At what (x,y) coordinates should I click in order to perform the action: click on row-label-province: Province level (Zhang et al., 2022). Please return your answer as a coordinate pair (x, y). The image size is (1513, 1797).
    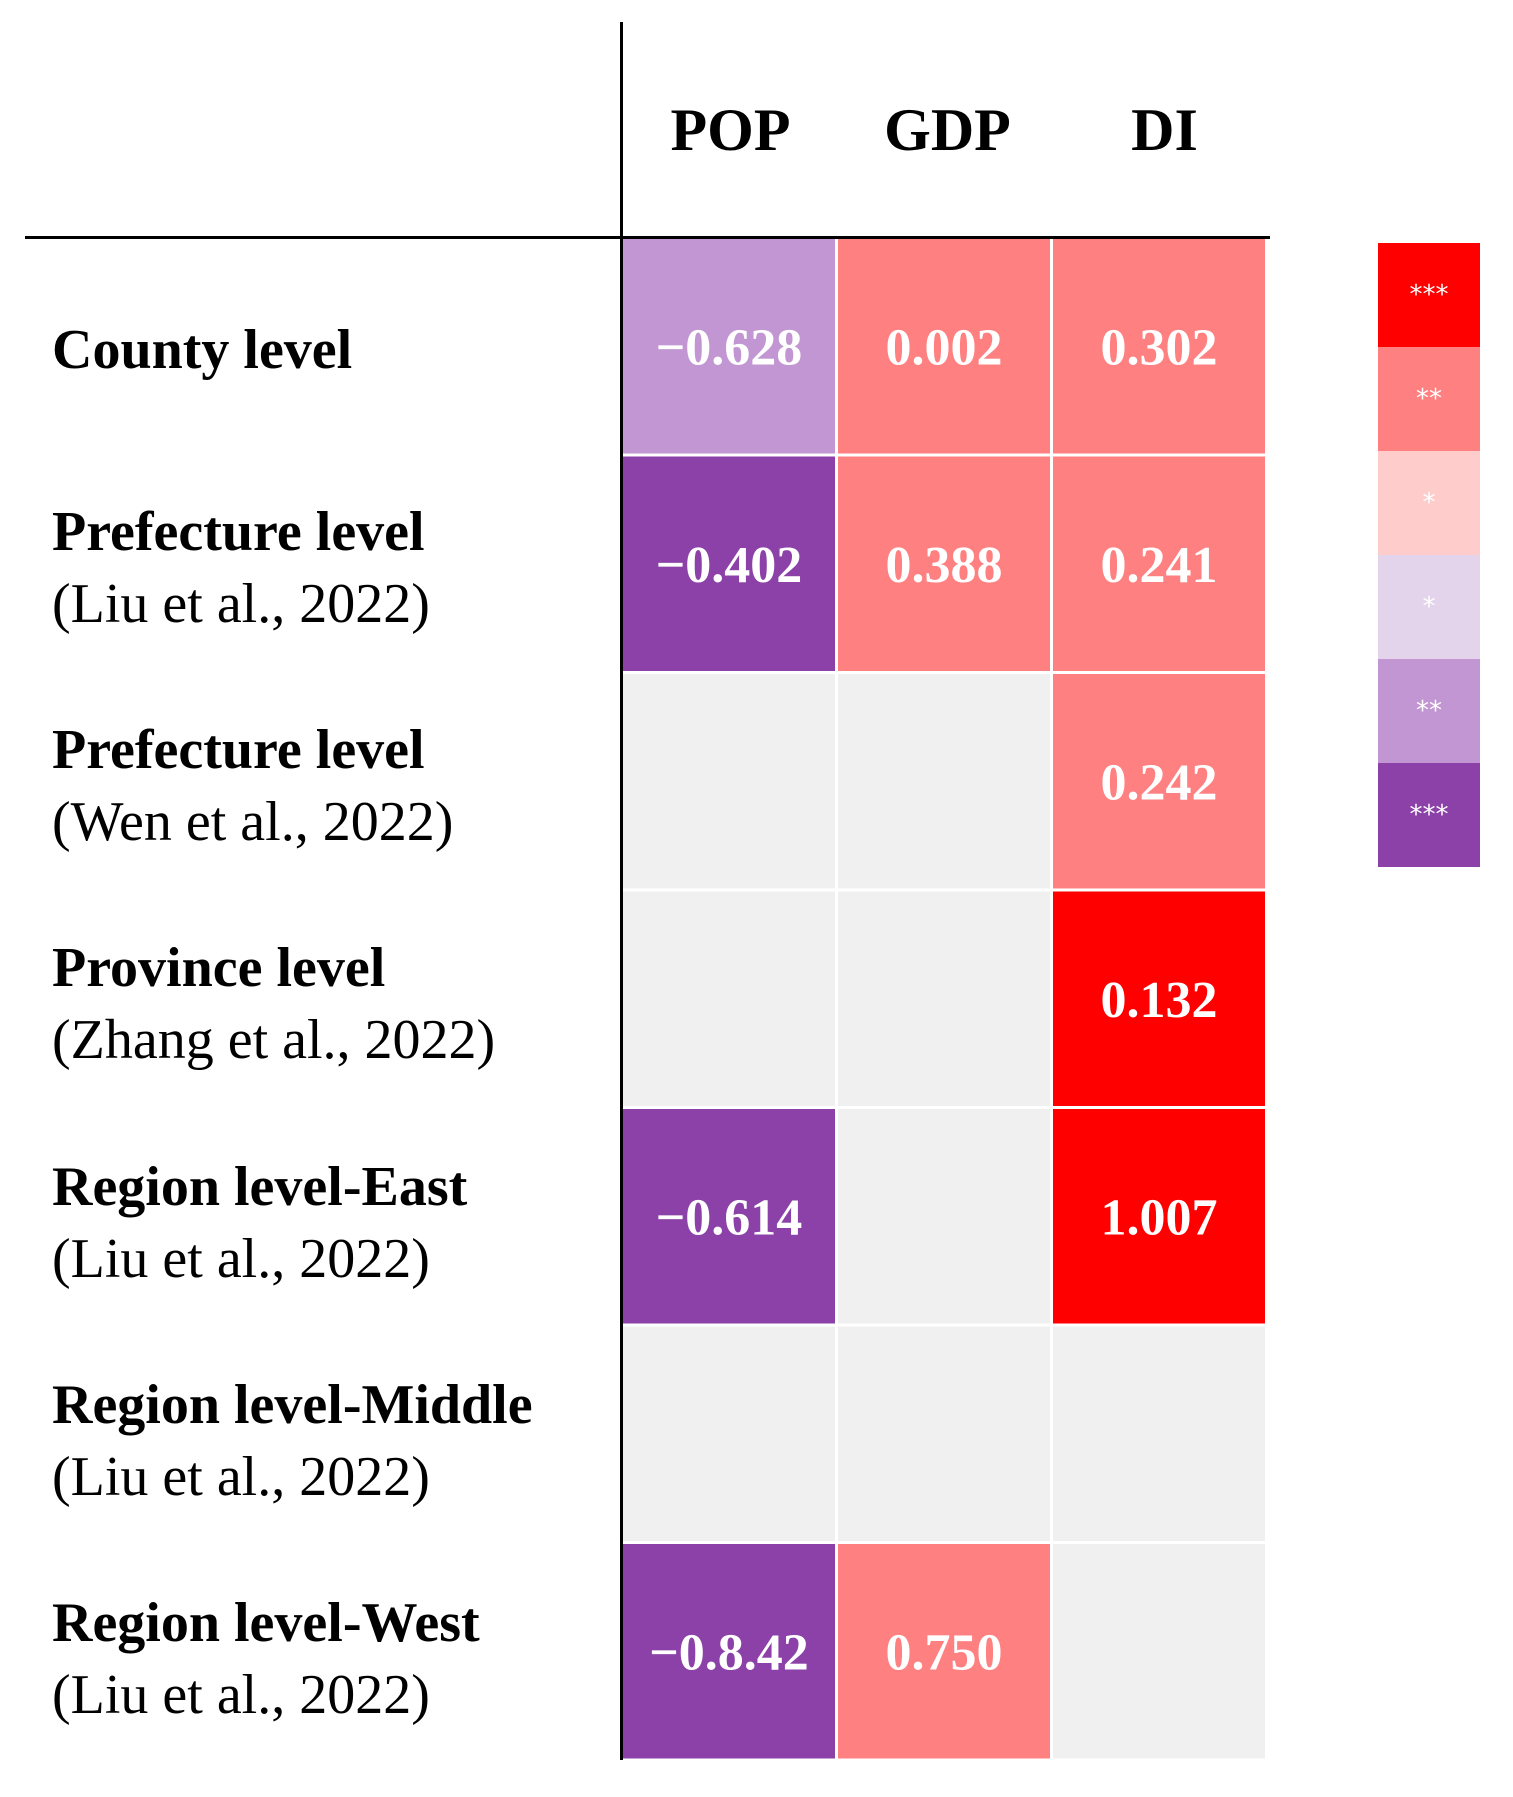
    Looking at the image, I should click on (334, 1004).